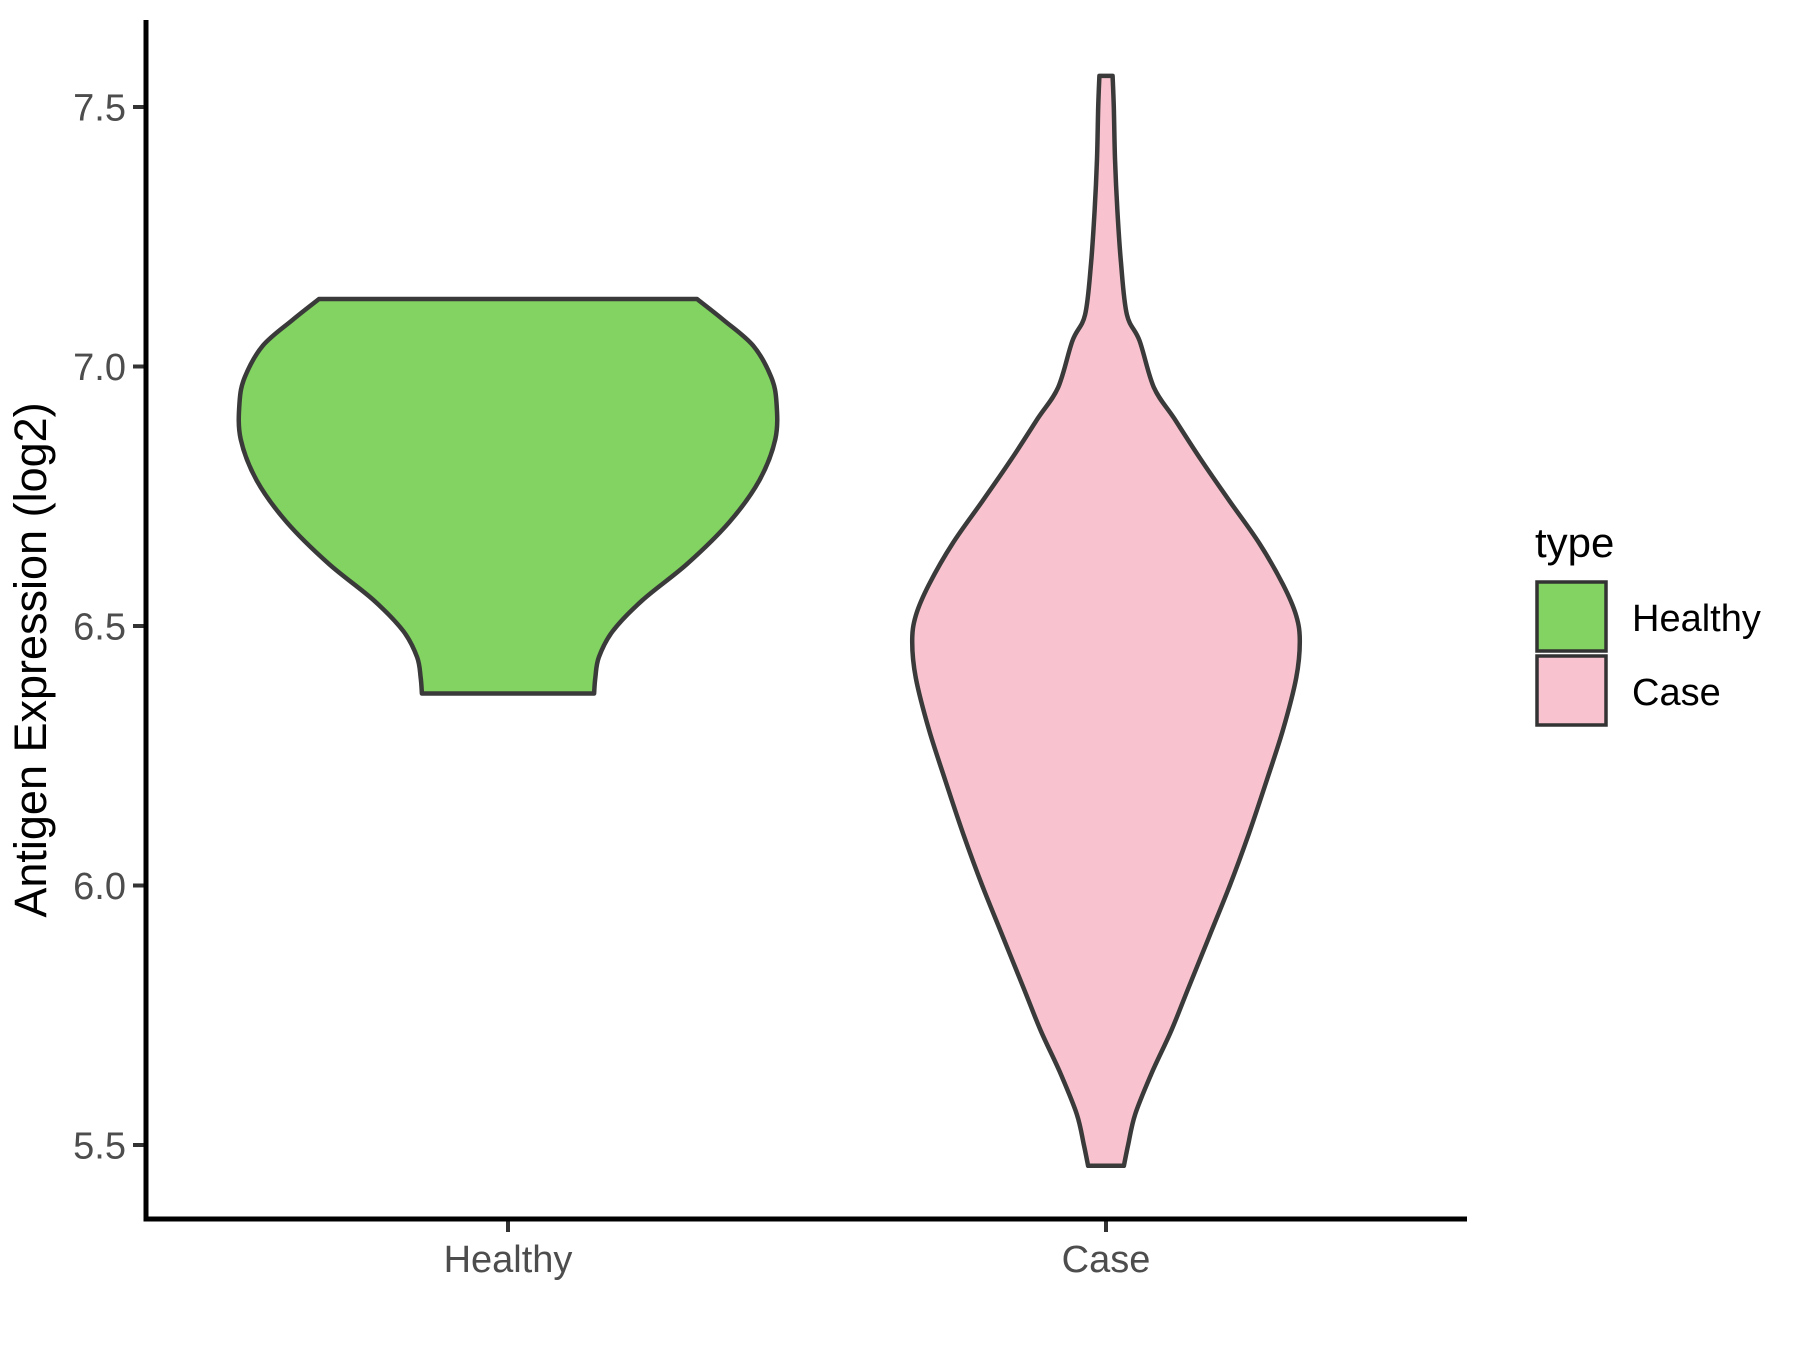  I want to click on legend: type Healthy Case, so click(1648, 623).